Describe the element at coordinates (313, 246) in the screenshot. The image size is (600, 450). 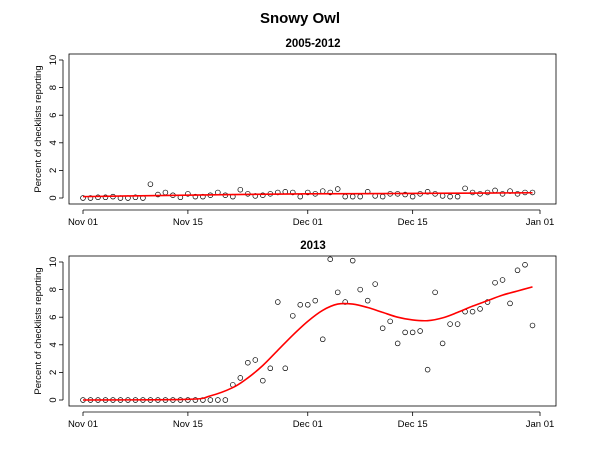
I see `panel-title: 2013` at that location.